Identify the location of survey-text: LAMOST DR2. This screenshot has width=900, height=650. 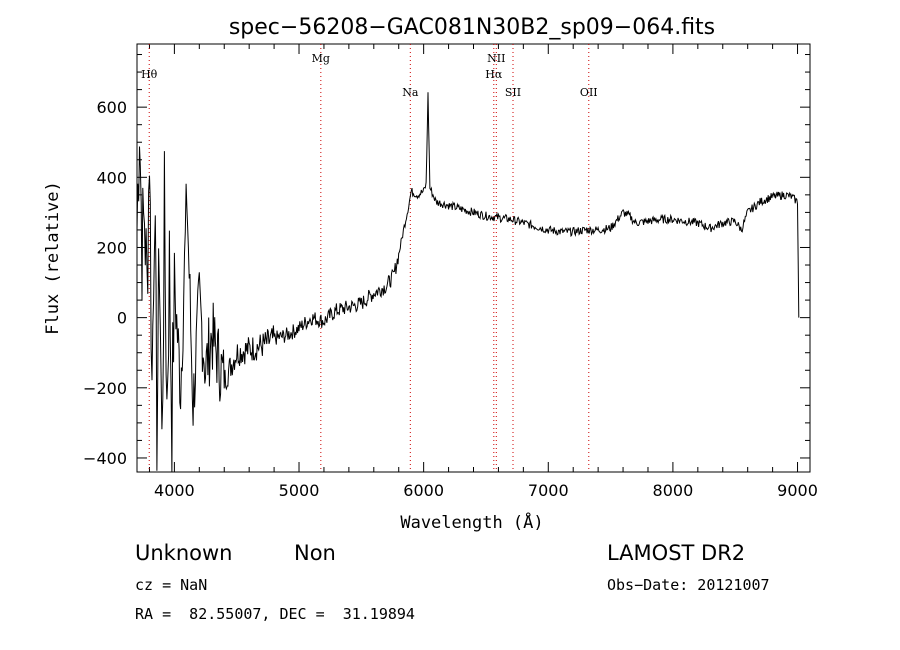
(676, 553).